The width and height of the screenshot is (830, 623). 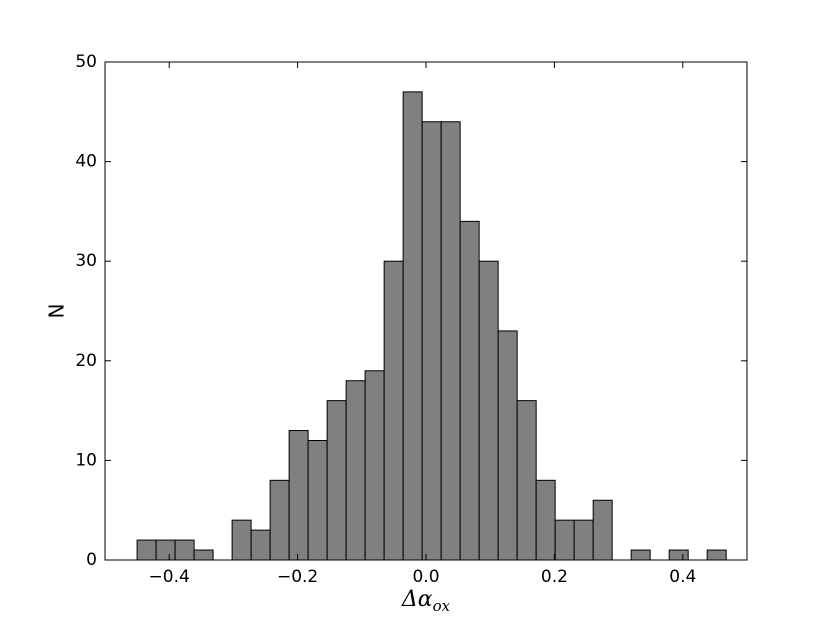 What do you see at coordinates (91, 560) in the screenshot?
I see `y-tick-label: 0` at bounding box center [91, 560].